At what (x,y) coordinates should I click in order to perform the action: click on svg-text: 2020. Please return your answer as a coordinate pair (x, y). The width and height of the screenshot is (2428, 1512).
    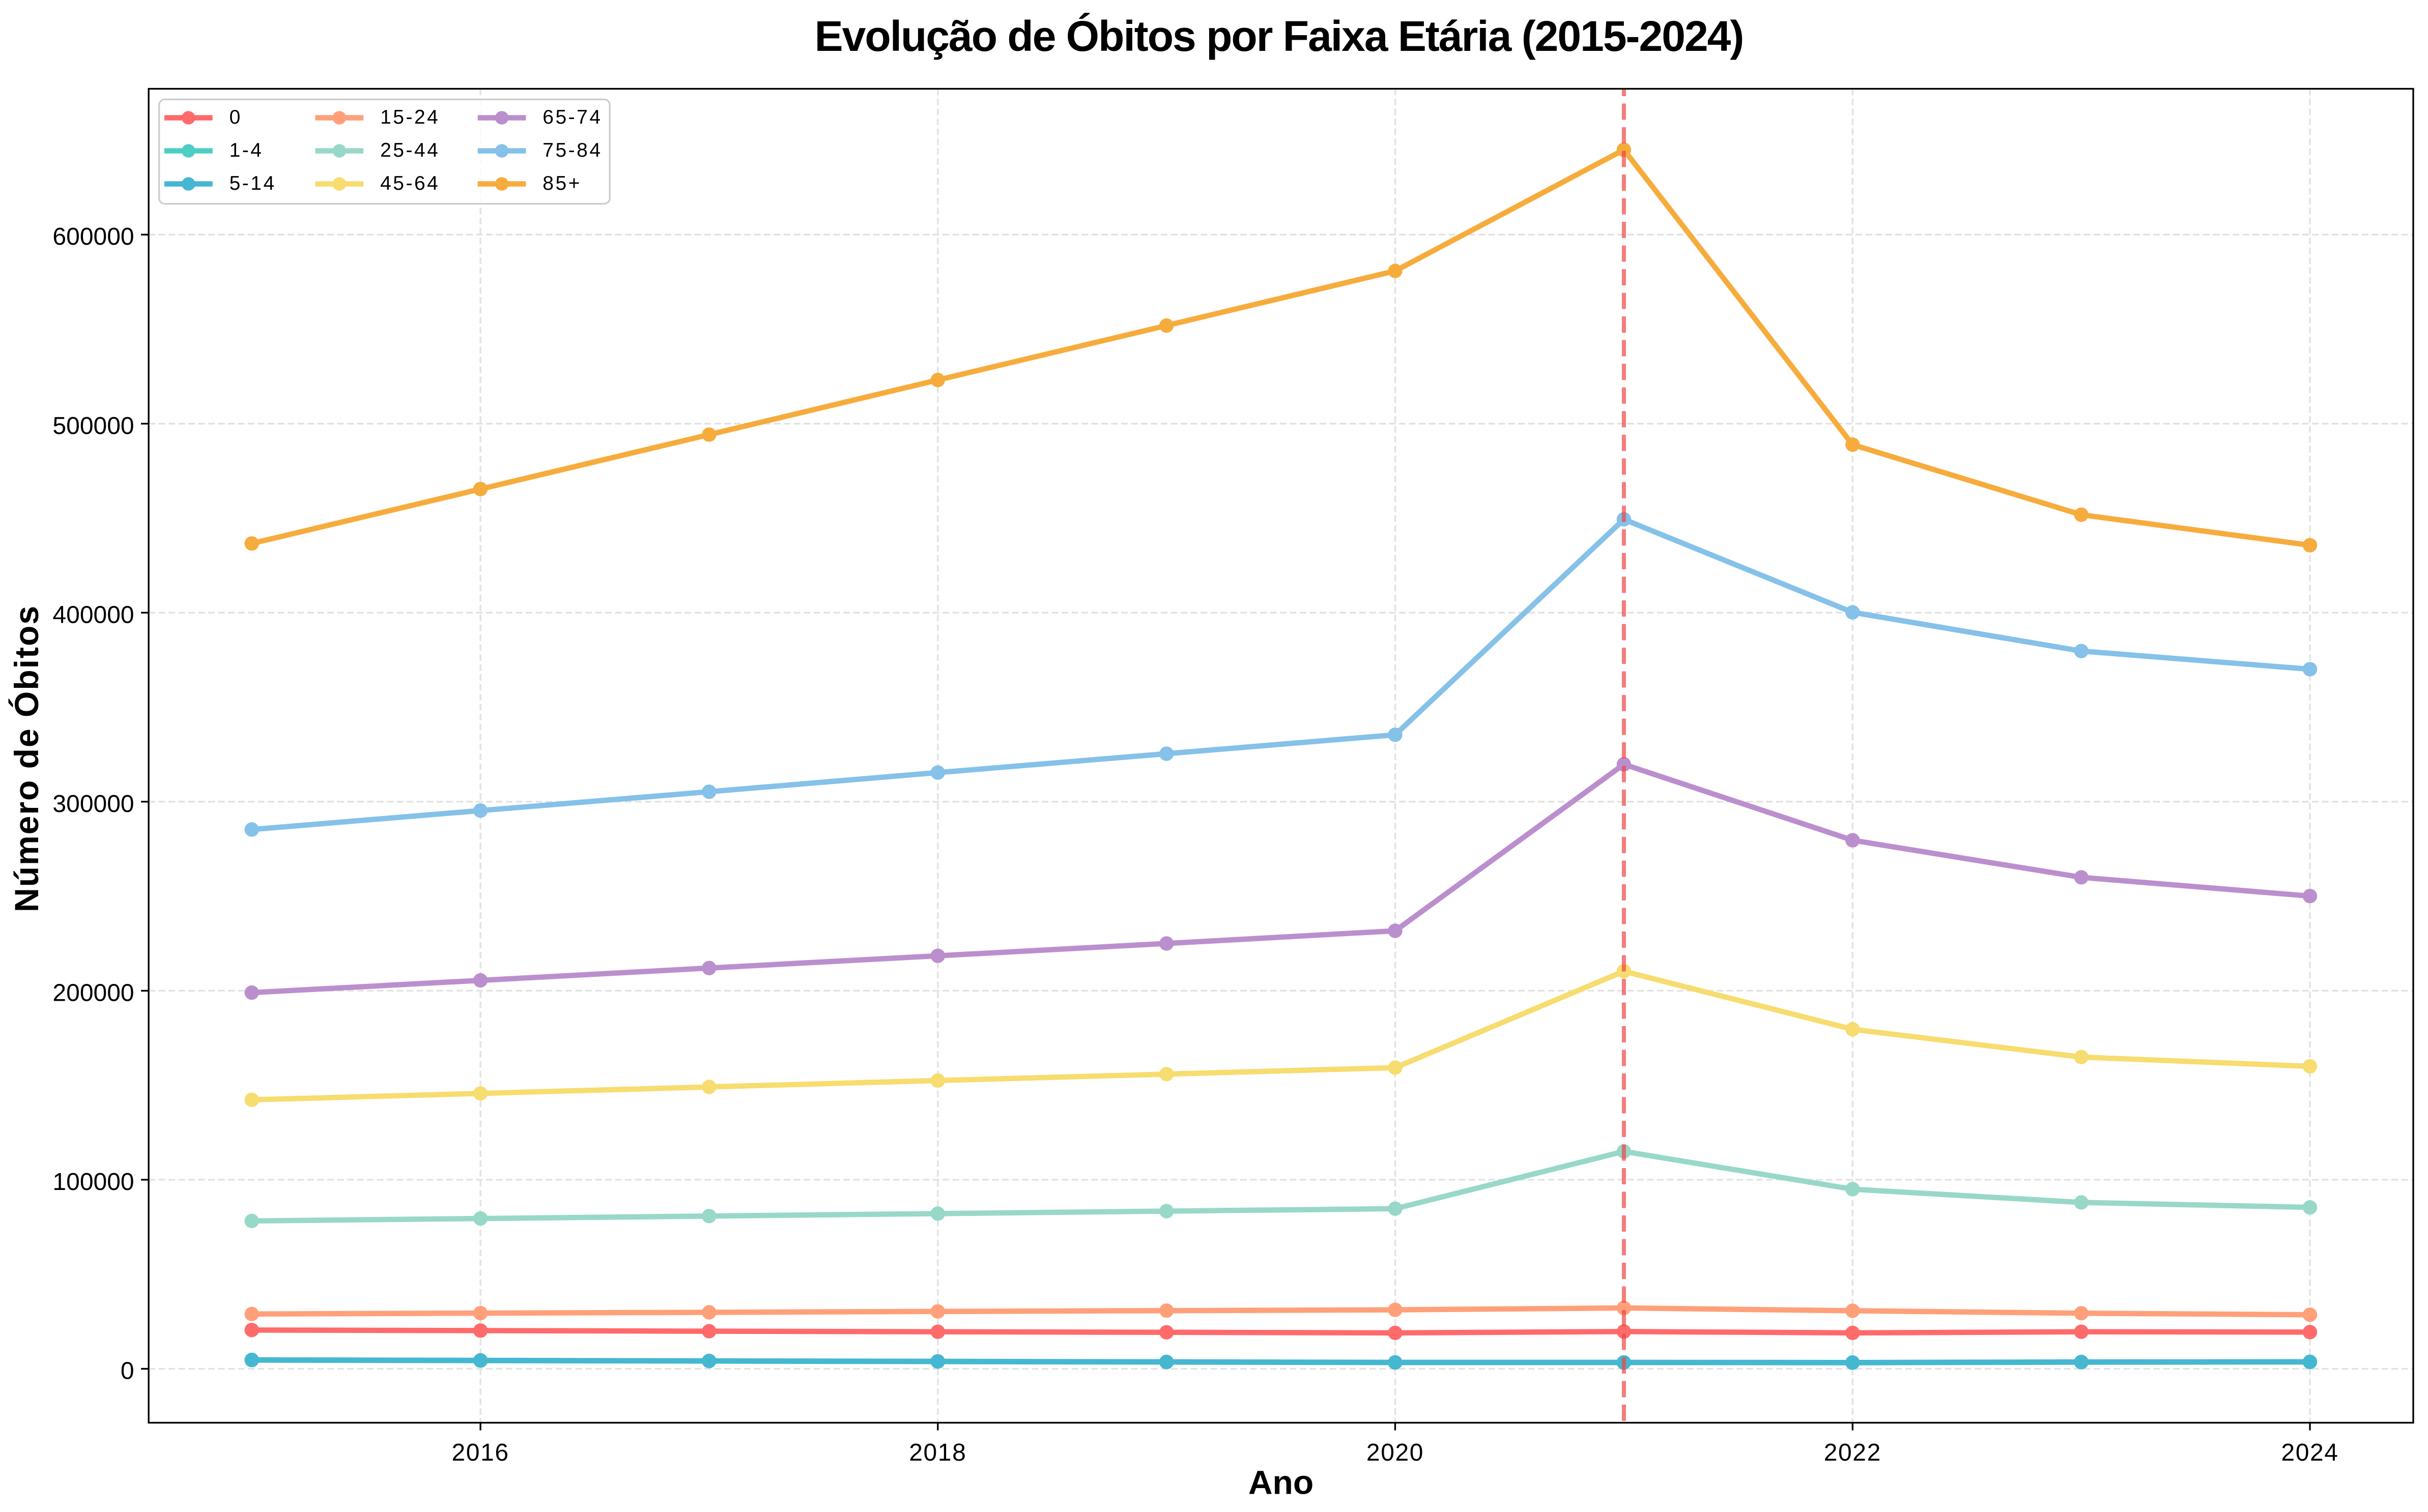
    Looking at the image, I should click on (1395, 1452).